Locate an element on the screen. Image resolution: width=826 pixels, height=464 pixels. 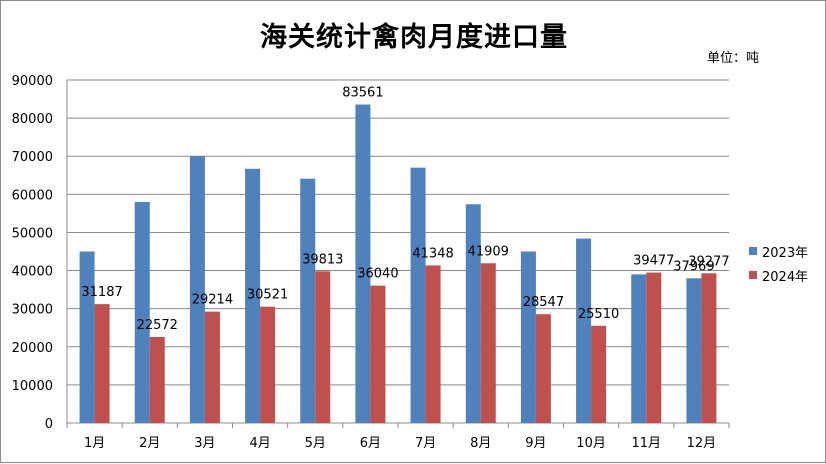
x-tick-label: 12月 is located at coordinates (702, 443).